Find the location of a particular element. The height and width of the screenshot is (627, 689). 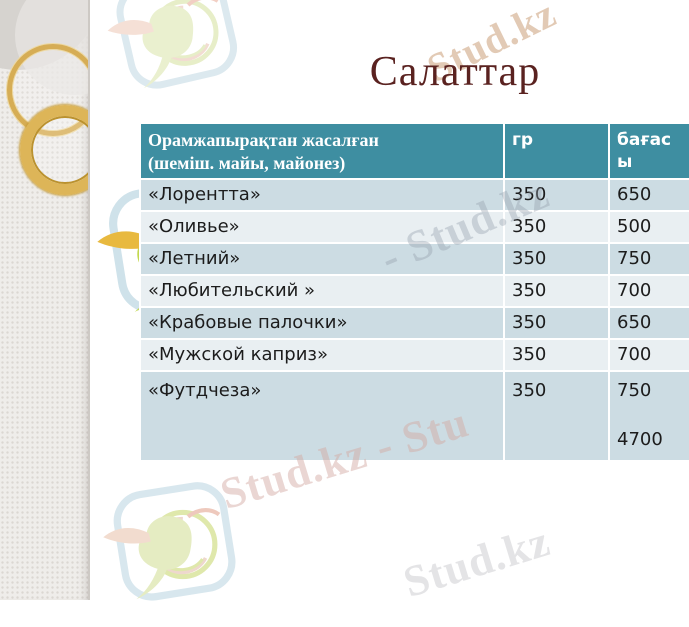

header-price-column: бағасы is located at coordinates (648, 151).